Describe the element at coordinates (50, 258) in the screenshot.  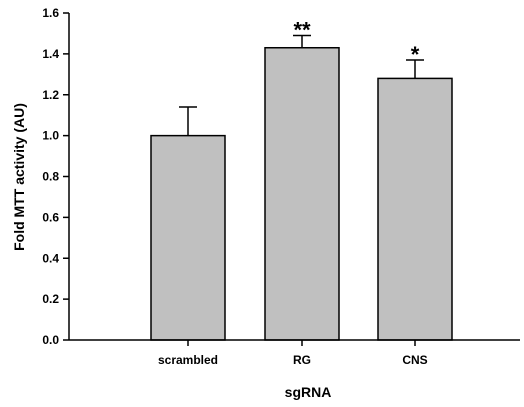
I see `y-tick-label: 0.4` at that location.